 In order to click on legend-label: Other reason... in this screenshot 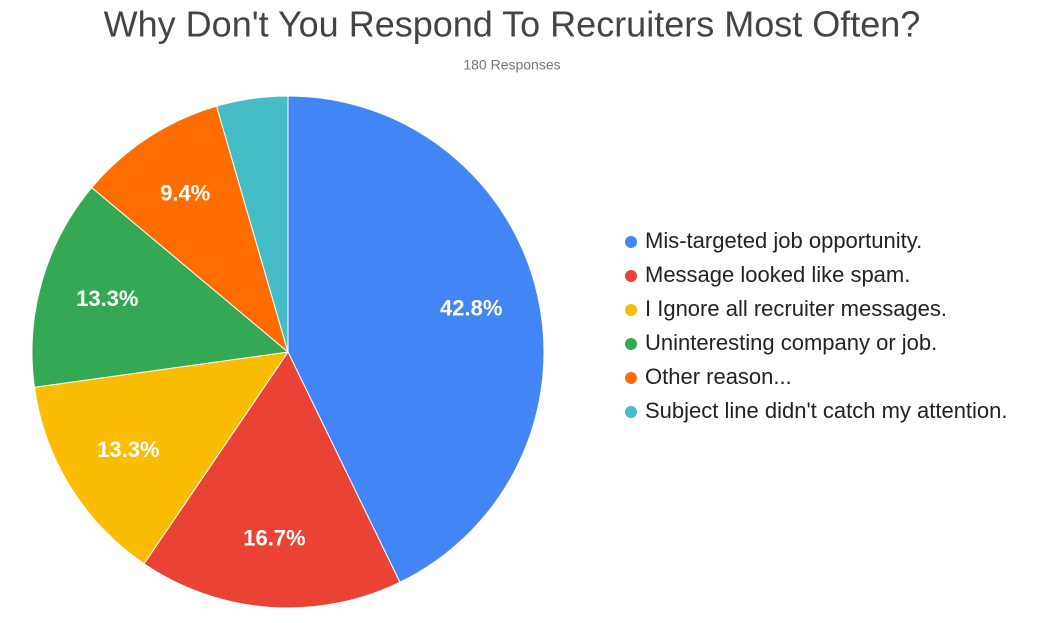, I will do `click(718, 376)`.